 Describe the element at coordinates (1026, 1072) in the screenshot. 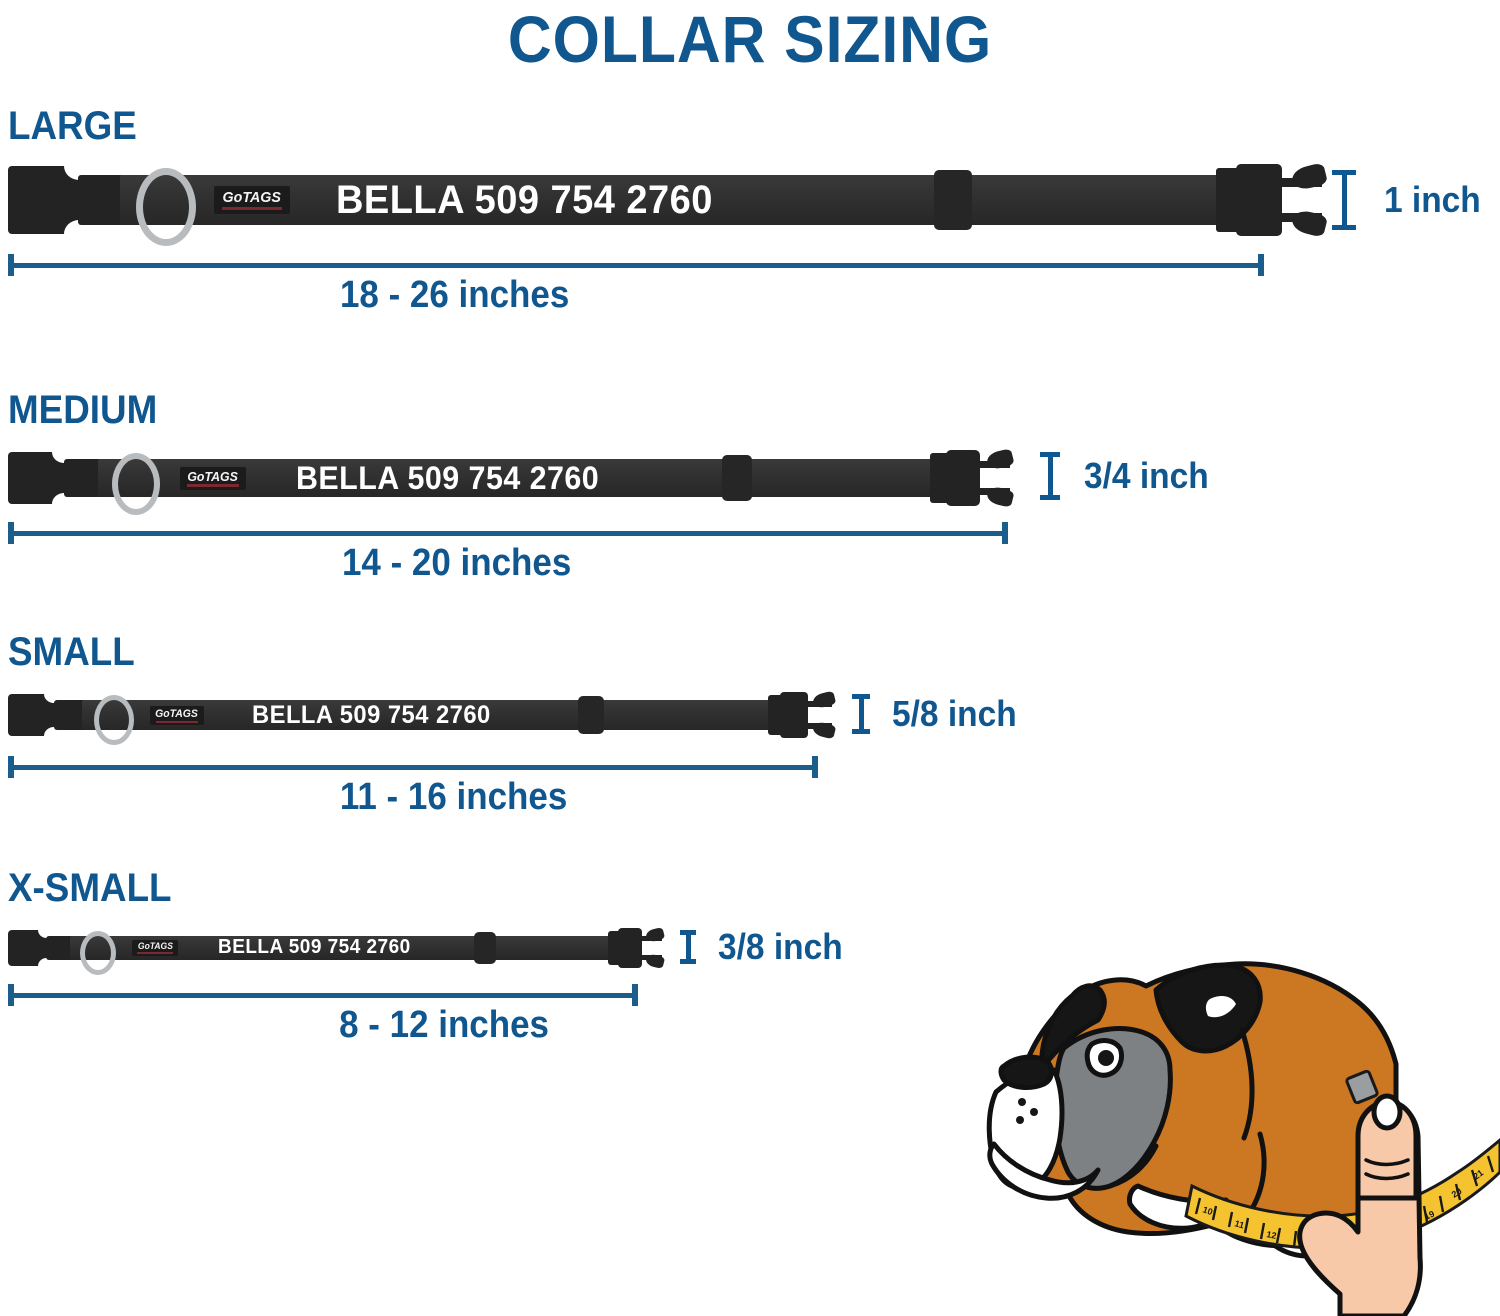

I see `dog-nose` at that location.